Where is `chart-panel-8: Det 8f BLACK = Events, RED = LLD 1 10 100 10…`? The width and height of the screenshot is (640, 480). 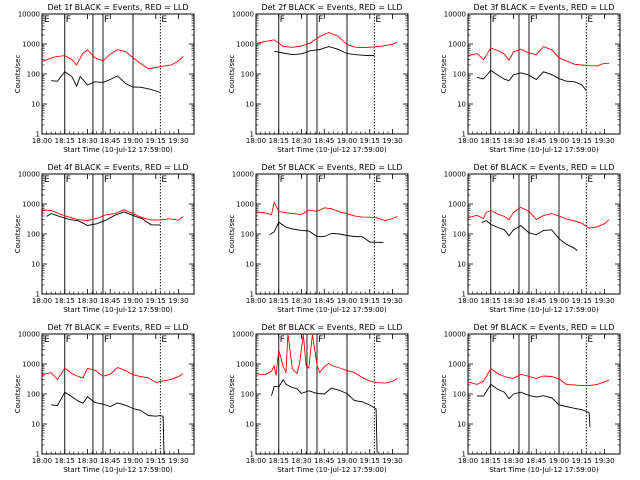
chart-panel-8: Det 8f BLACK = Events, RED = LLD 1 10 100 10… is located at coordinates (318, 398).